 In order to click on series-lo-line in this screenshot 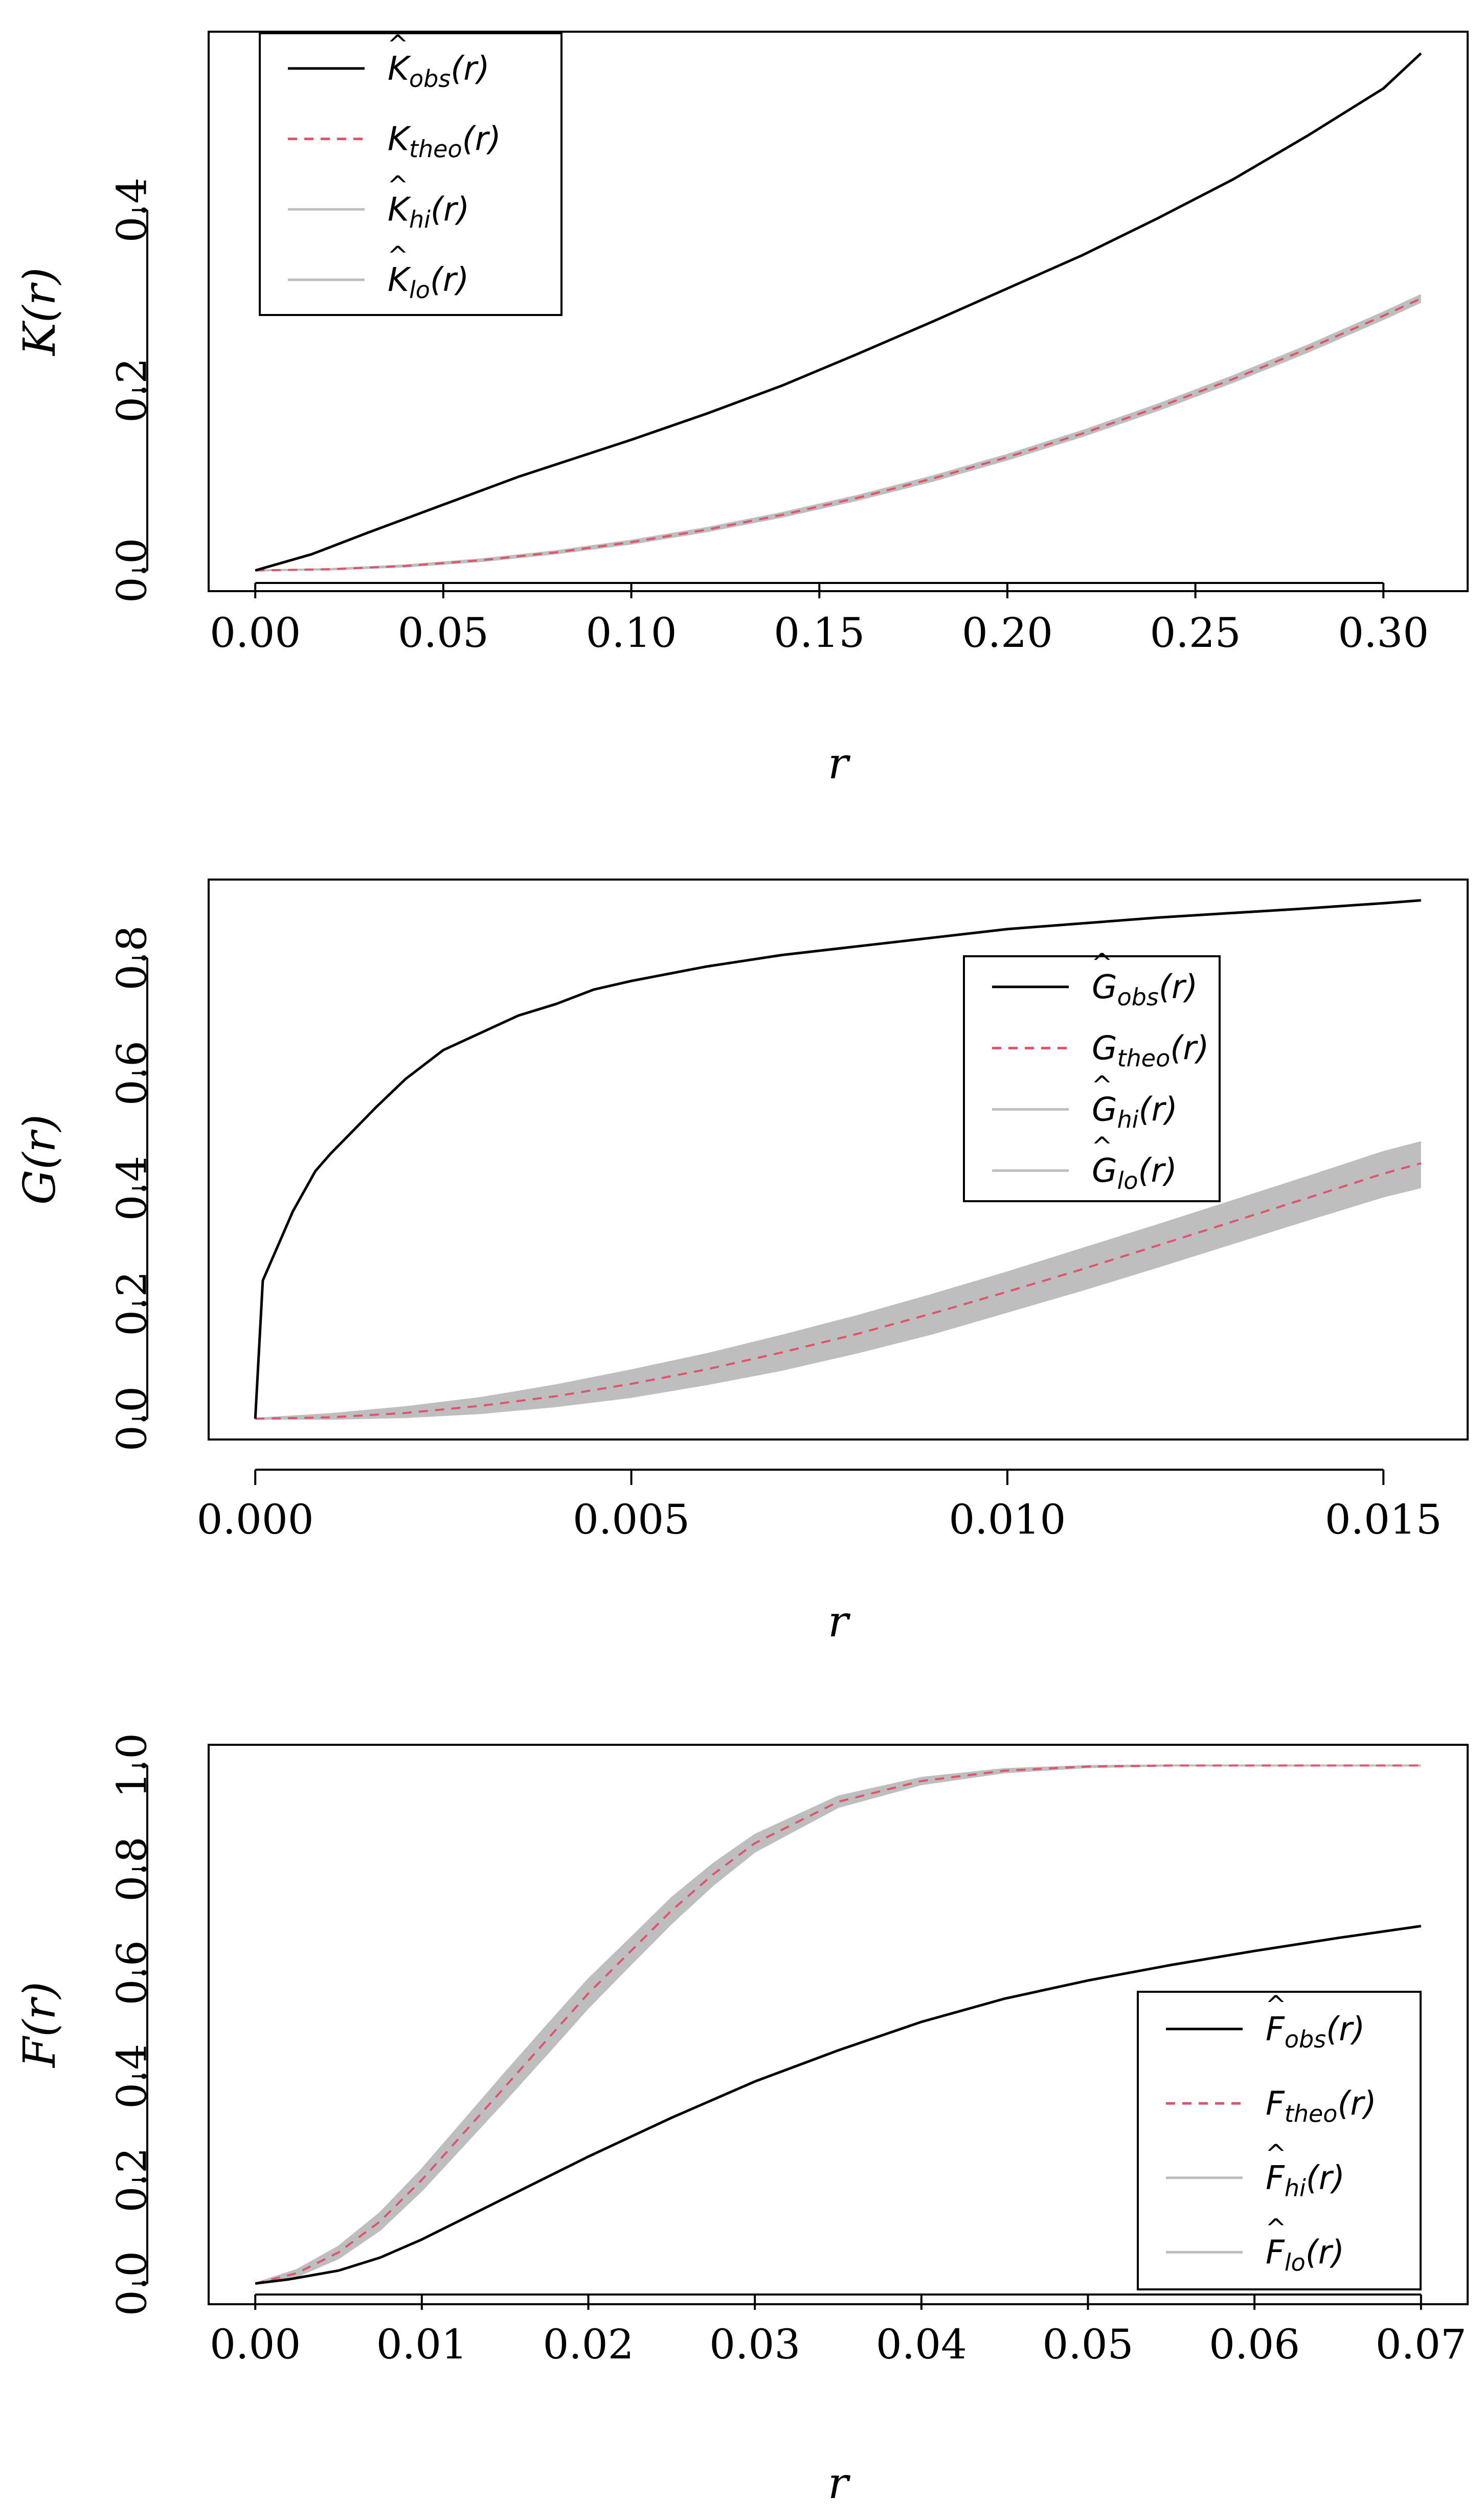, I will do `click(839, 1303)`.